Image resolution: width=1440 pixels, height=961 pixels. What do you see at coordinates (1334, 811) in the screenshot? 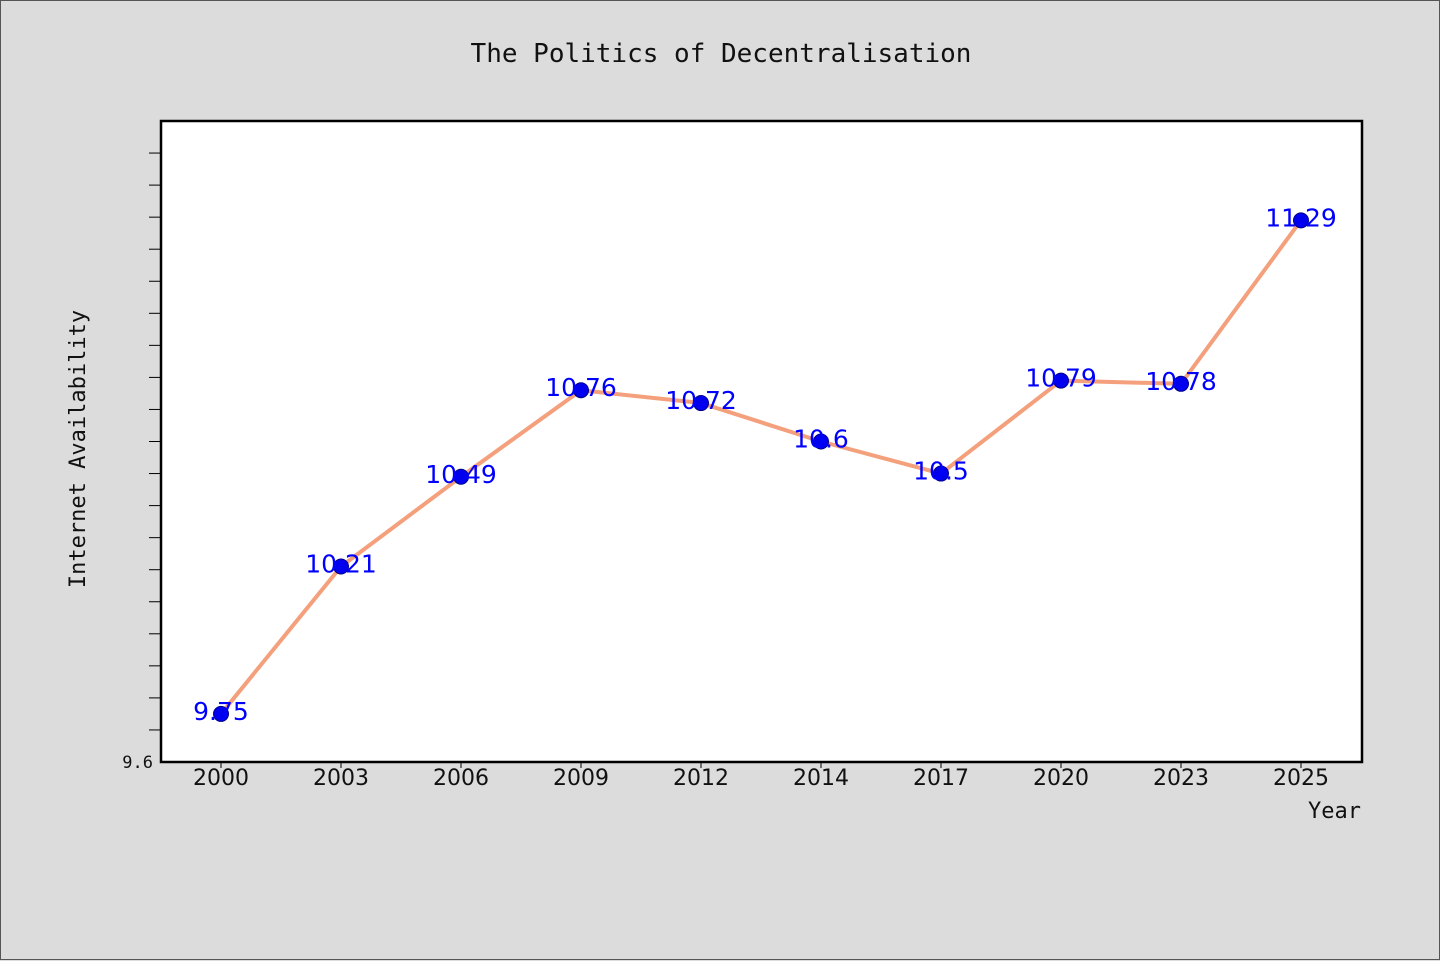
I see `x-axis-label: Year` at bounding box center [1334, 811].